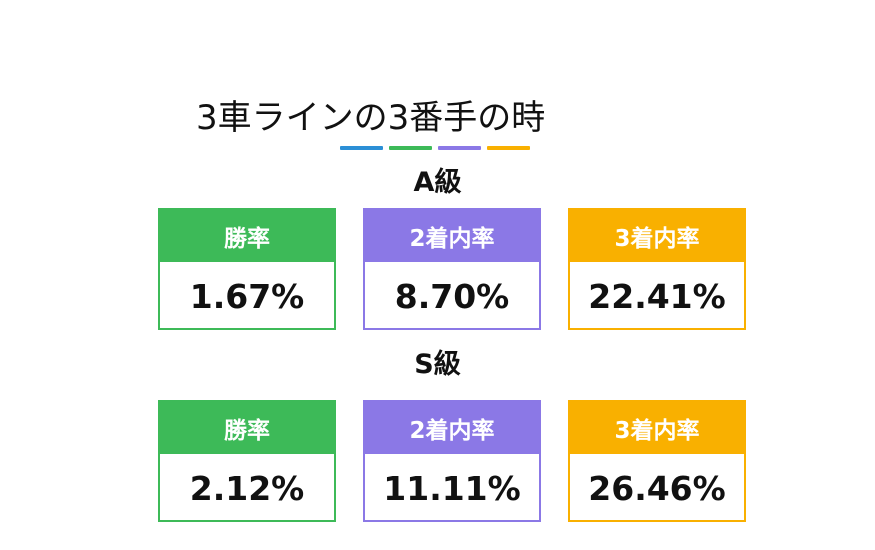  I want to click on underline-segment-blue, so click(361, 148).